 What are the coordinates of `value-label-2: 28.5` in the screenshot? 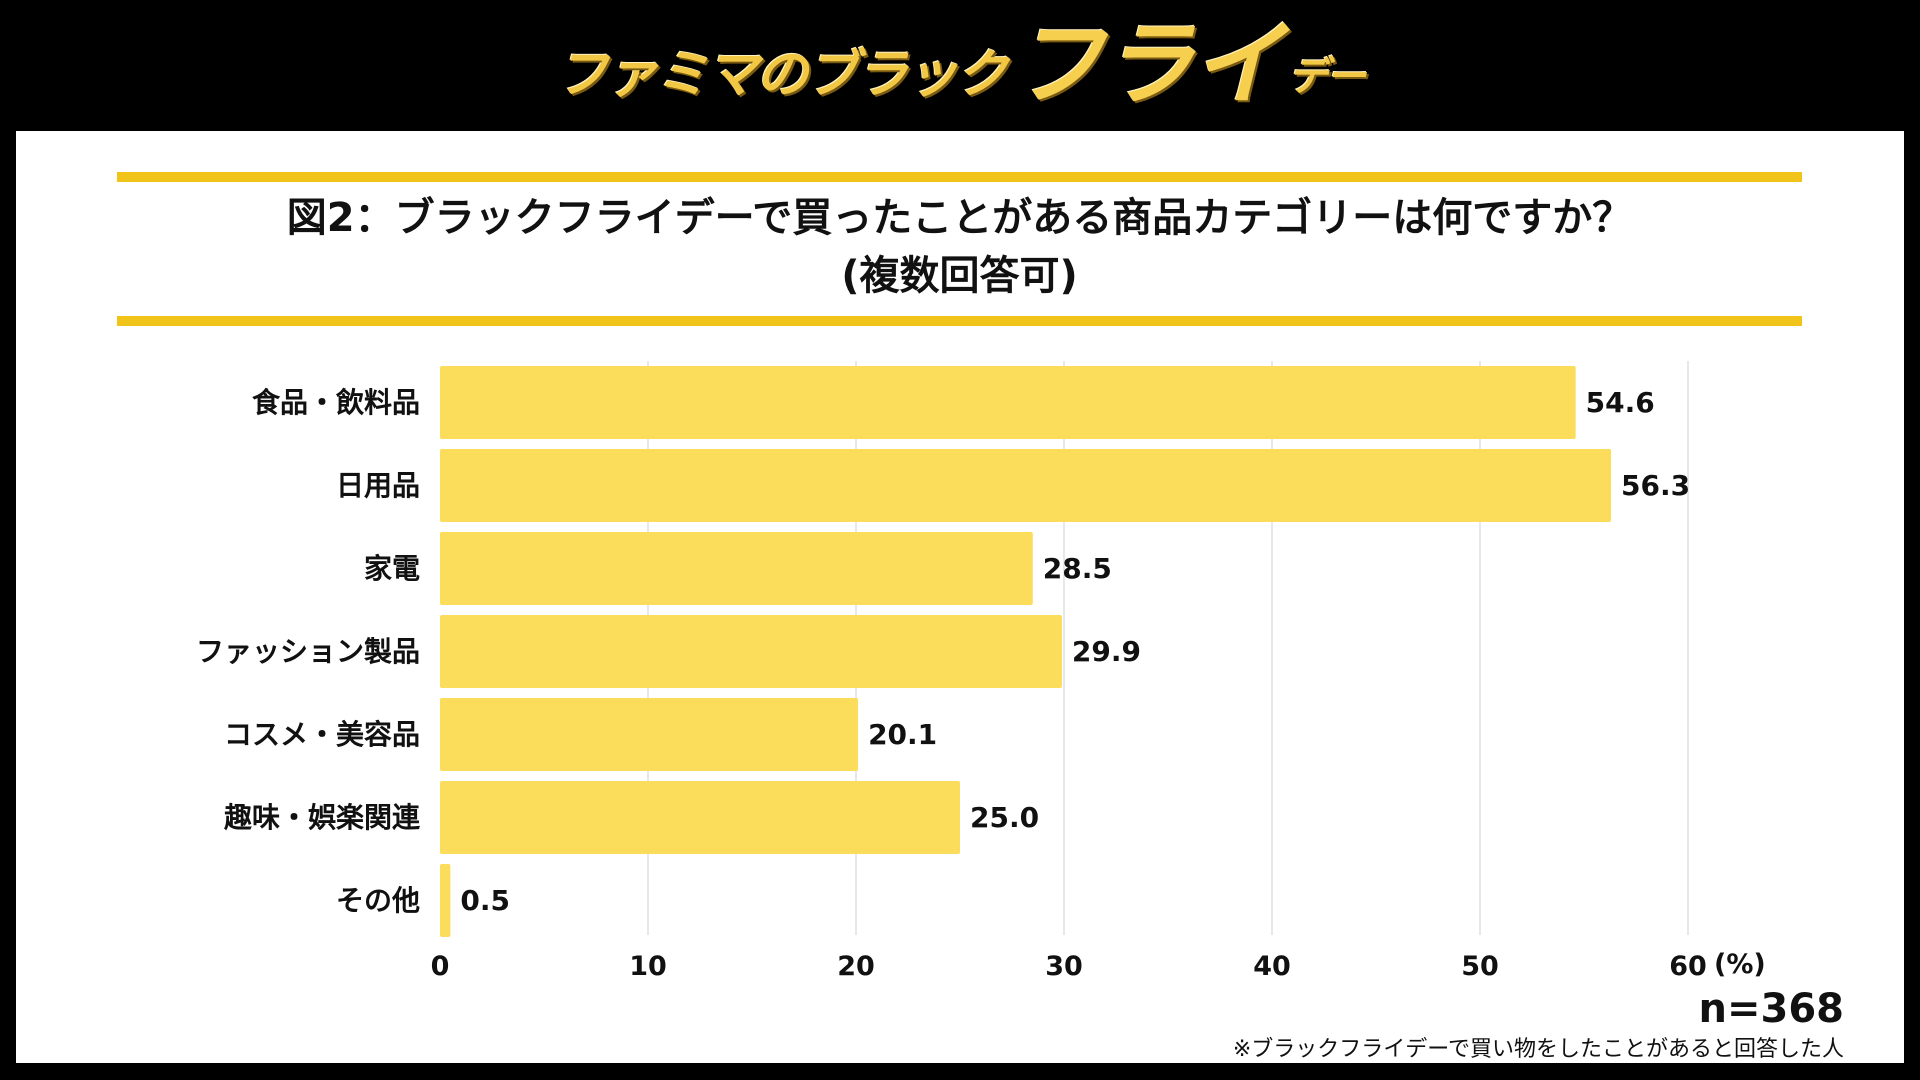 It's located at (1077, 568).